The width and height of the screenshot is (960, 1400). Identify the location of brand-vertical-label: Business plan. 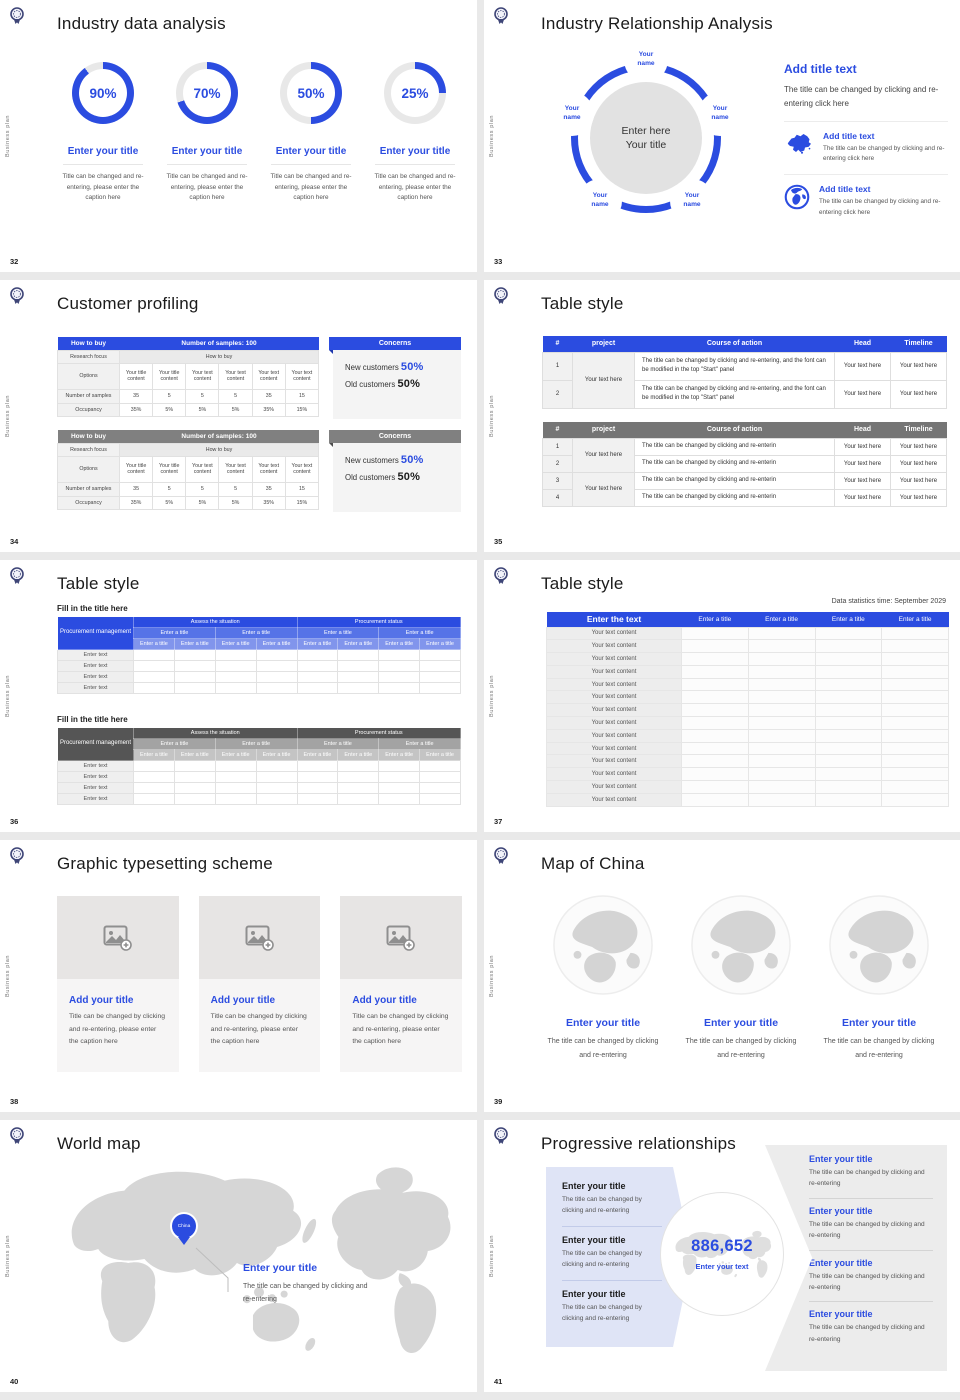
(492, 136).